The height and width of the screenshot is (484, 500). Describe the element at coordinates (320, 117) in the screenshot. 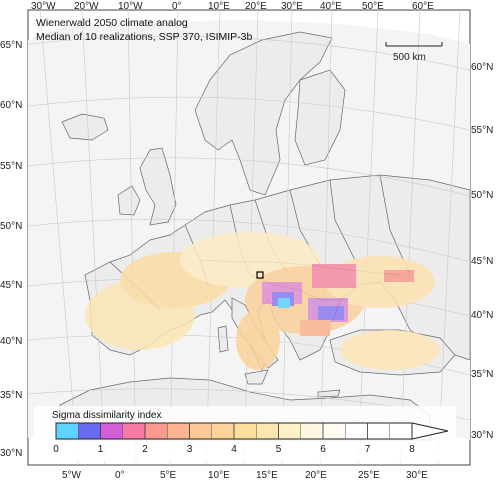

I see `finland-outline` at that location.